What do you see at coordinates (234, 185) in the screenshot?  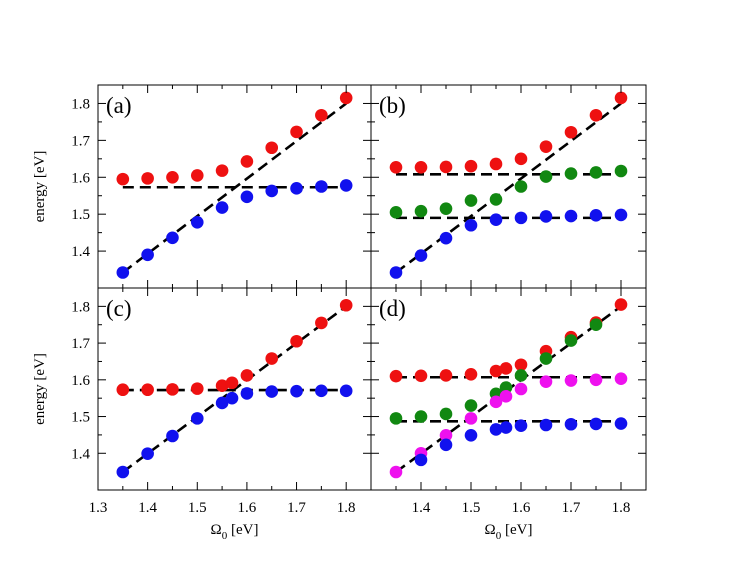 I see `panel-a` at bounding box center [234, 185].